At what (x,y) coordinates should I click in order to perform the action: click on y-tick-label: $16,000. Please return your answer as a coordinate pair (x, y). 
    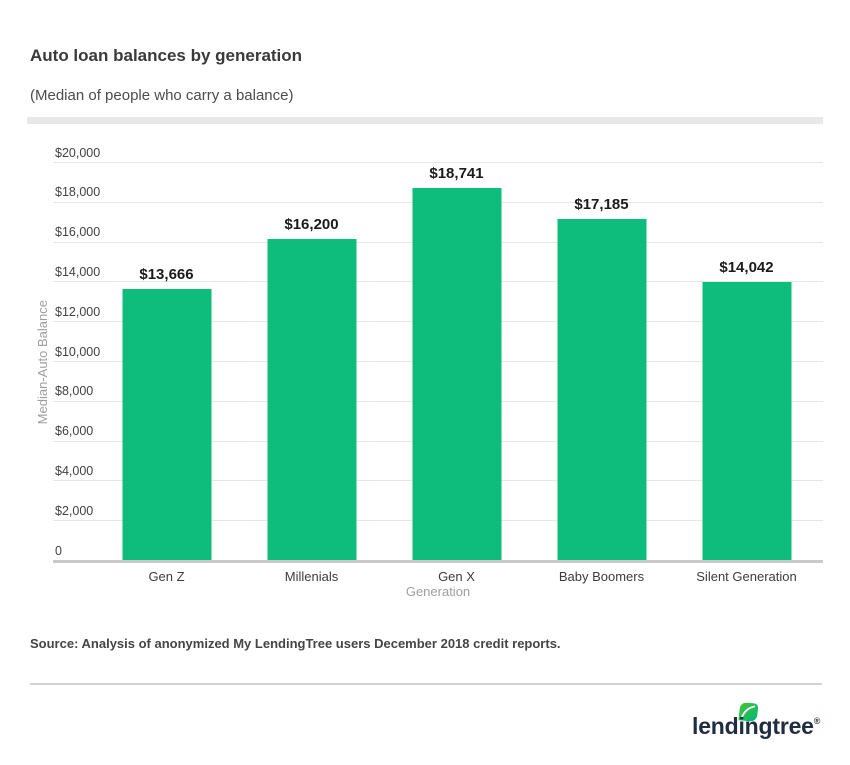
    Looking at the image, I should click on (78, 232).